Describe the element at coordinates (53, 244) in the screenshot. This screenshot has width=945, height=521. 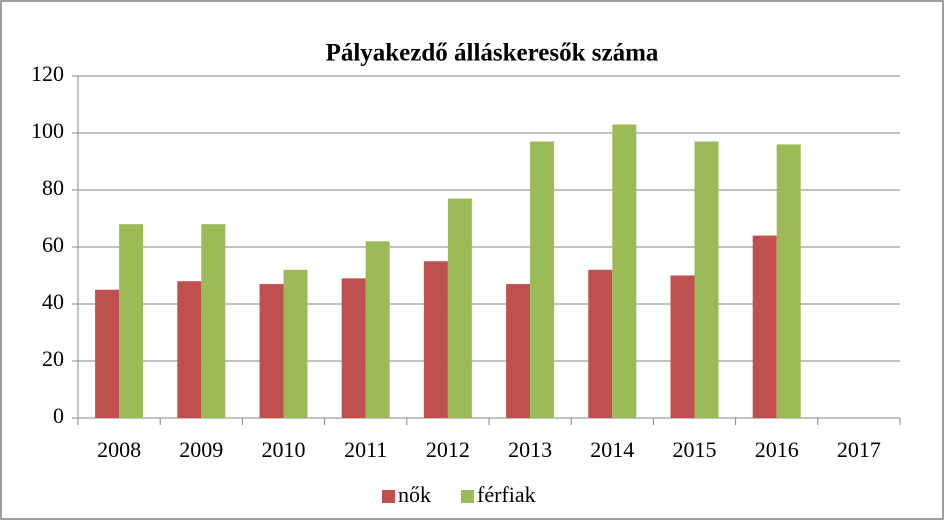
I see `y-tick-label: 60` at that location.